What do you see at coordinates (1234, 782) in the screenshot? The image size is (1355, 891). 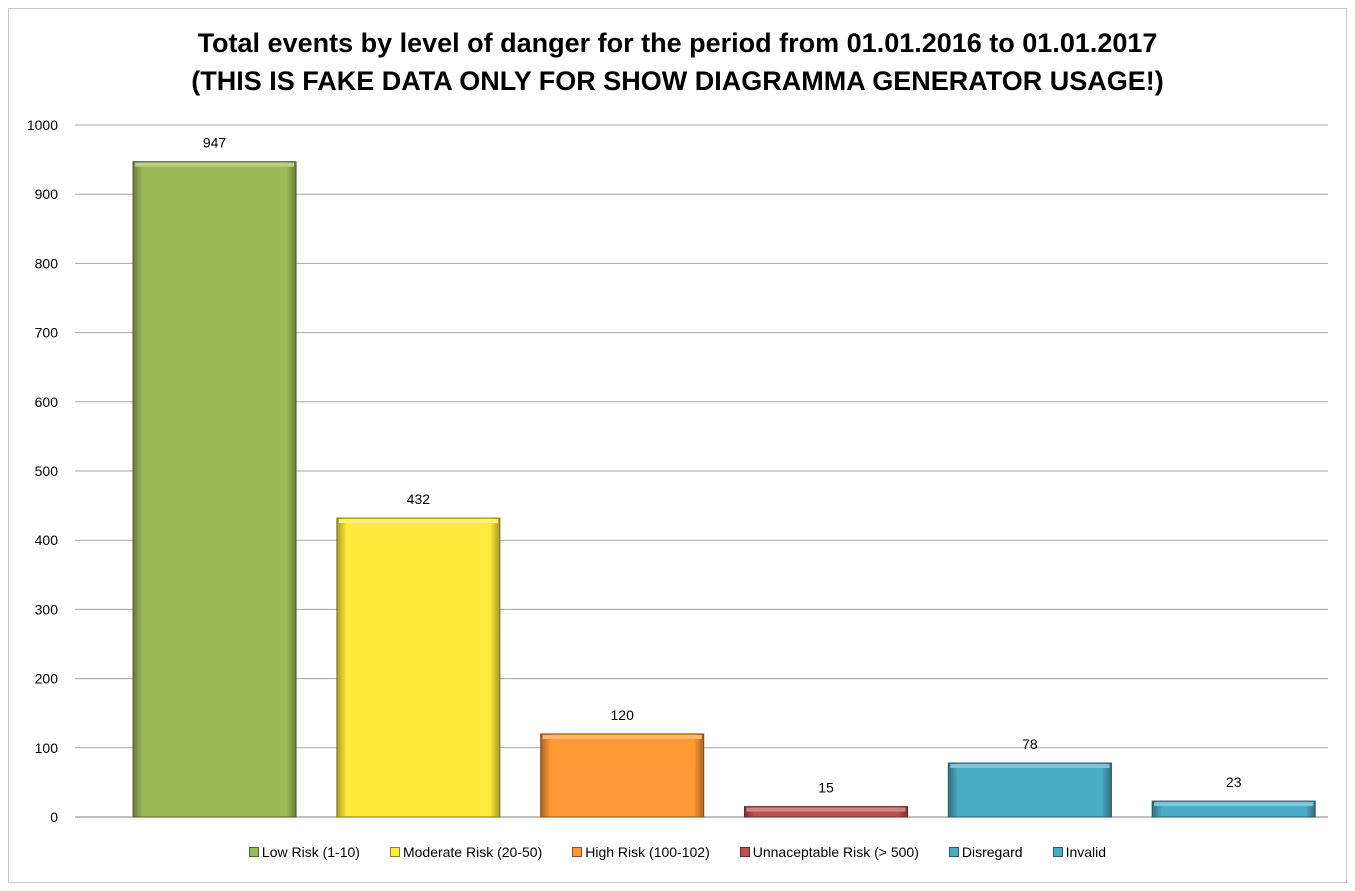 I see `data-label: 23` at bounding box center [1234, 782].